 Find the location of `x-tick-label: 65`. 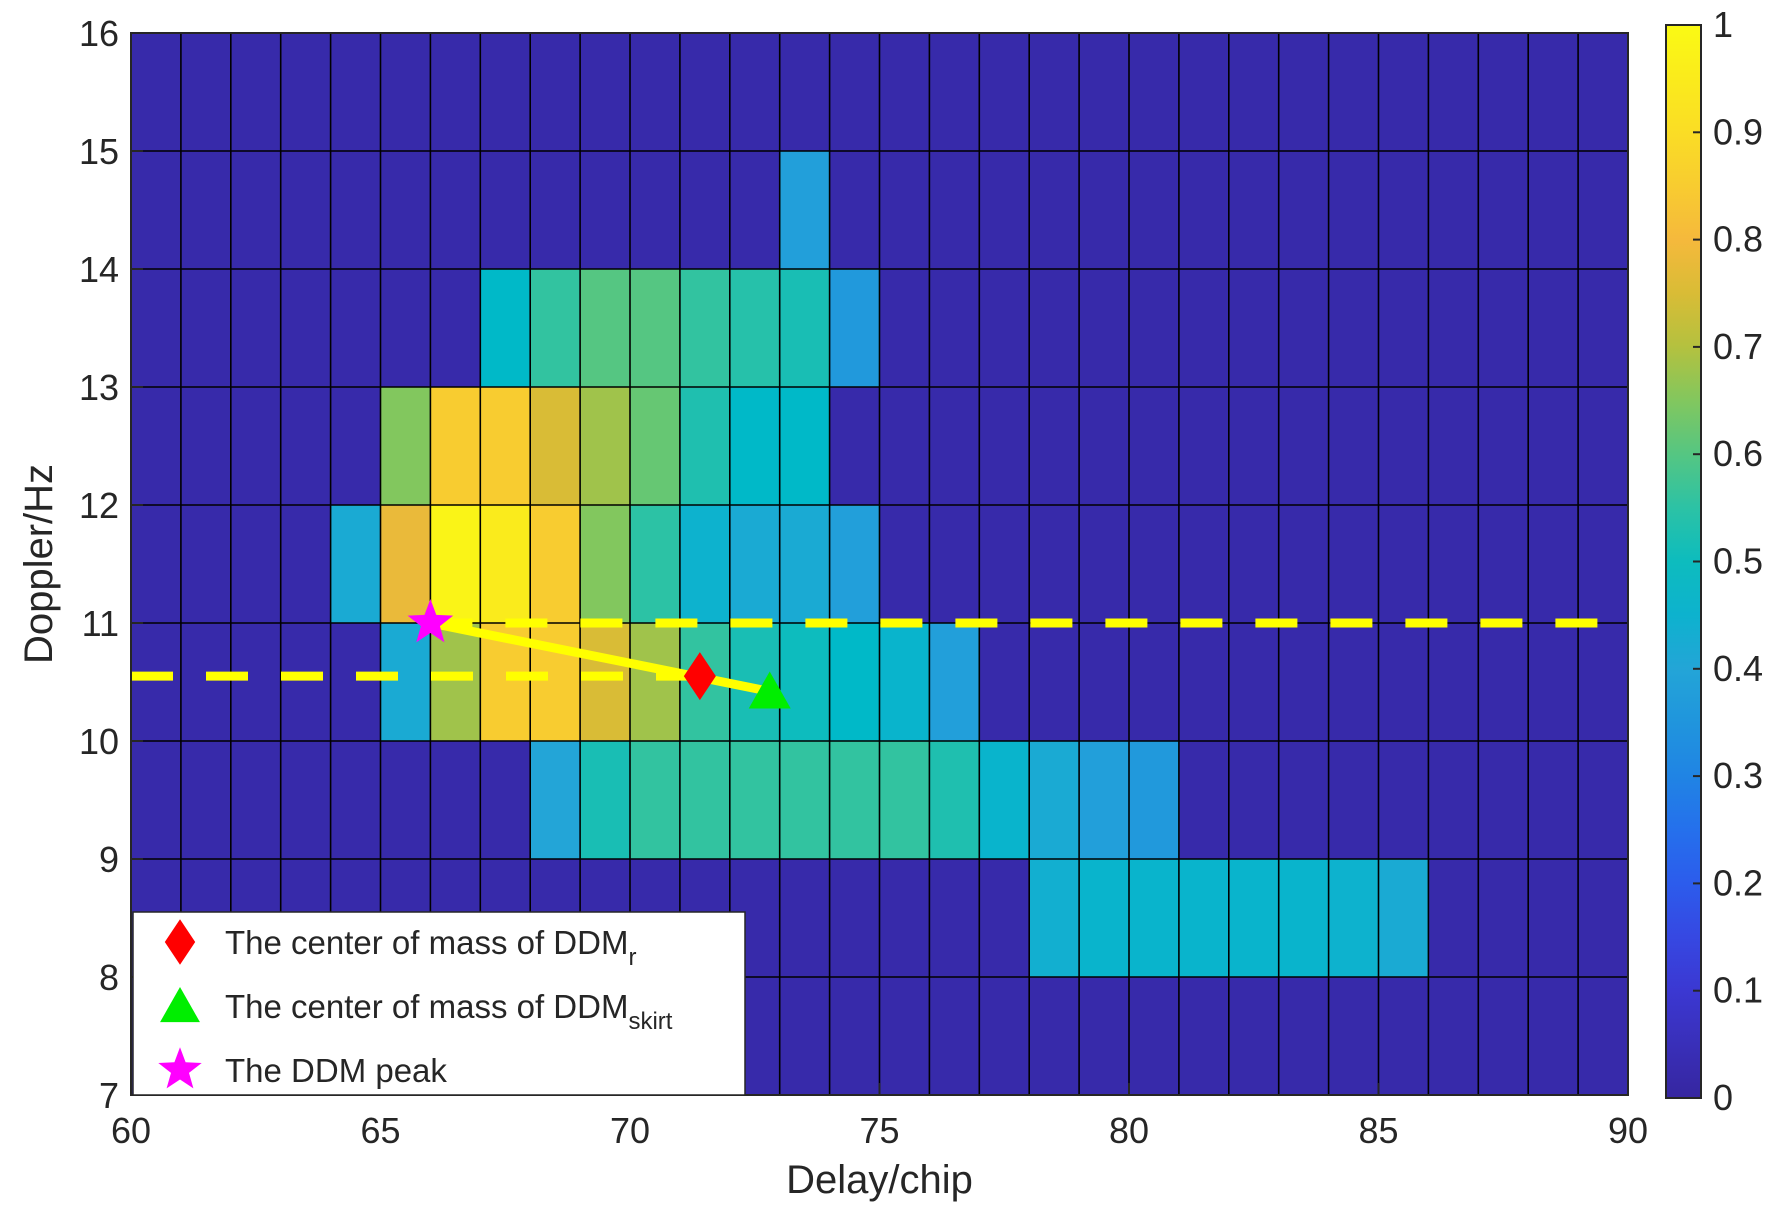

x-tick-label: 65 is located at coordinates (380, 1130).